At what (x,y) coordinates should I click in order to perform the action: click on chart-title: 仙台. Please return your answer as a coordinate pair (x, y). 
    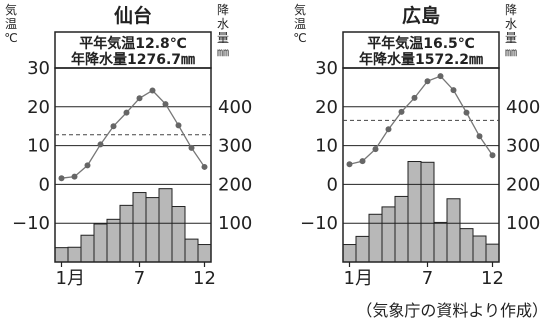
    Looking at the image, I should click on (133, 15).